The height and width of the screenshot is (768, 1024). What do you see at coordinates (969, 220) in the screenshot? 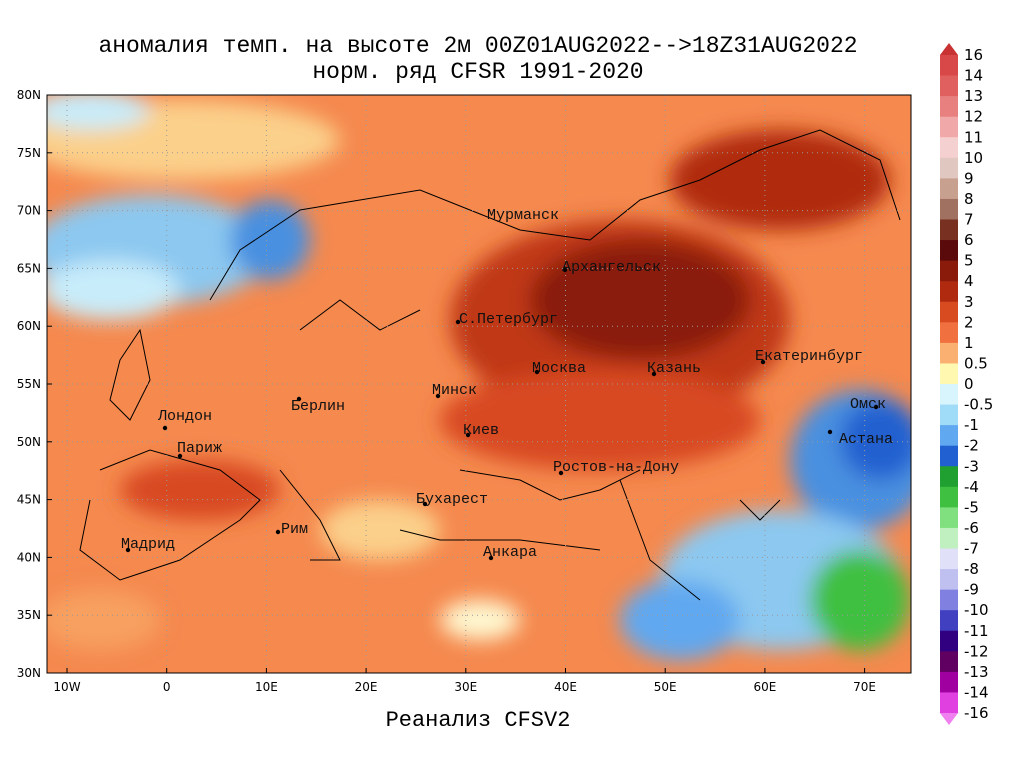
I see `colorbar-label: 7` at bounding box center [969, 220].